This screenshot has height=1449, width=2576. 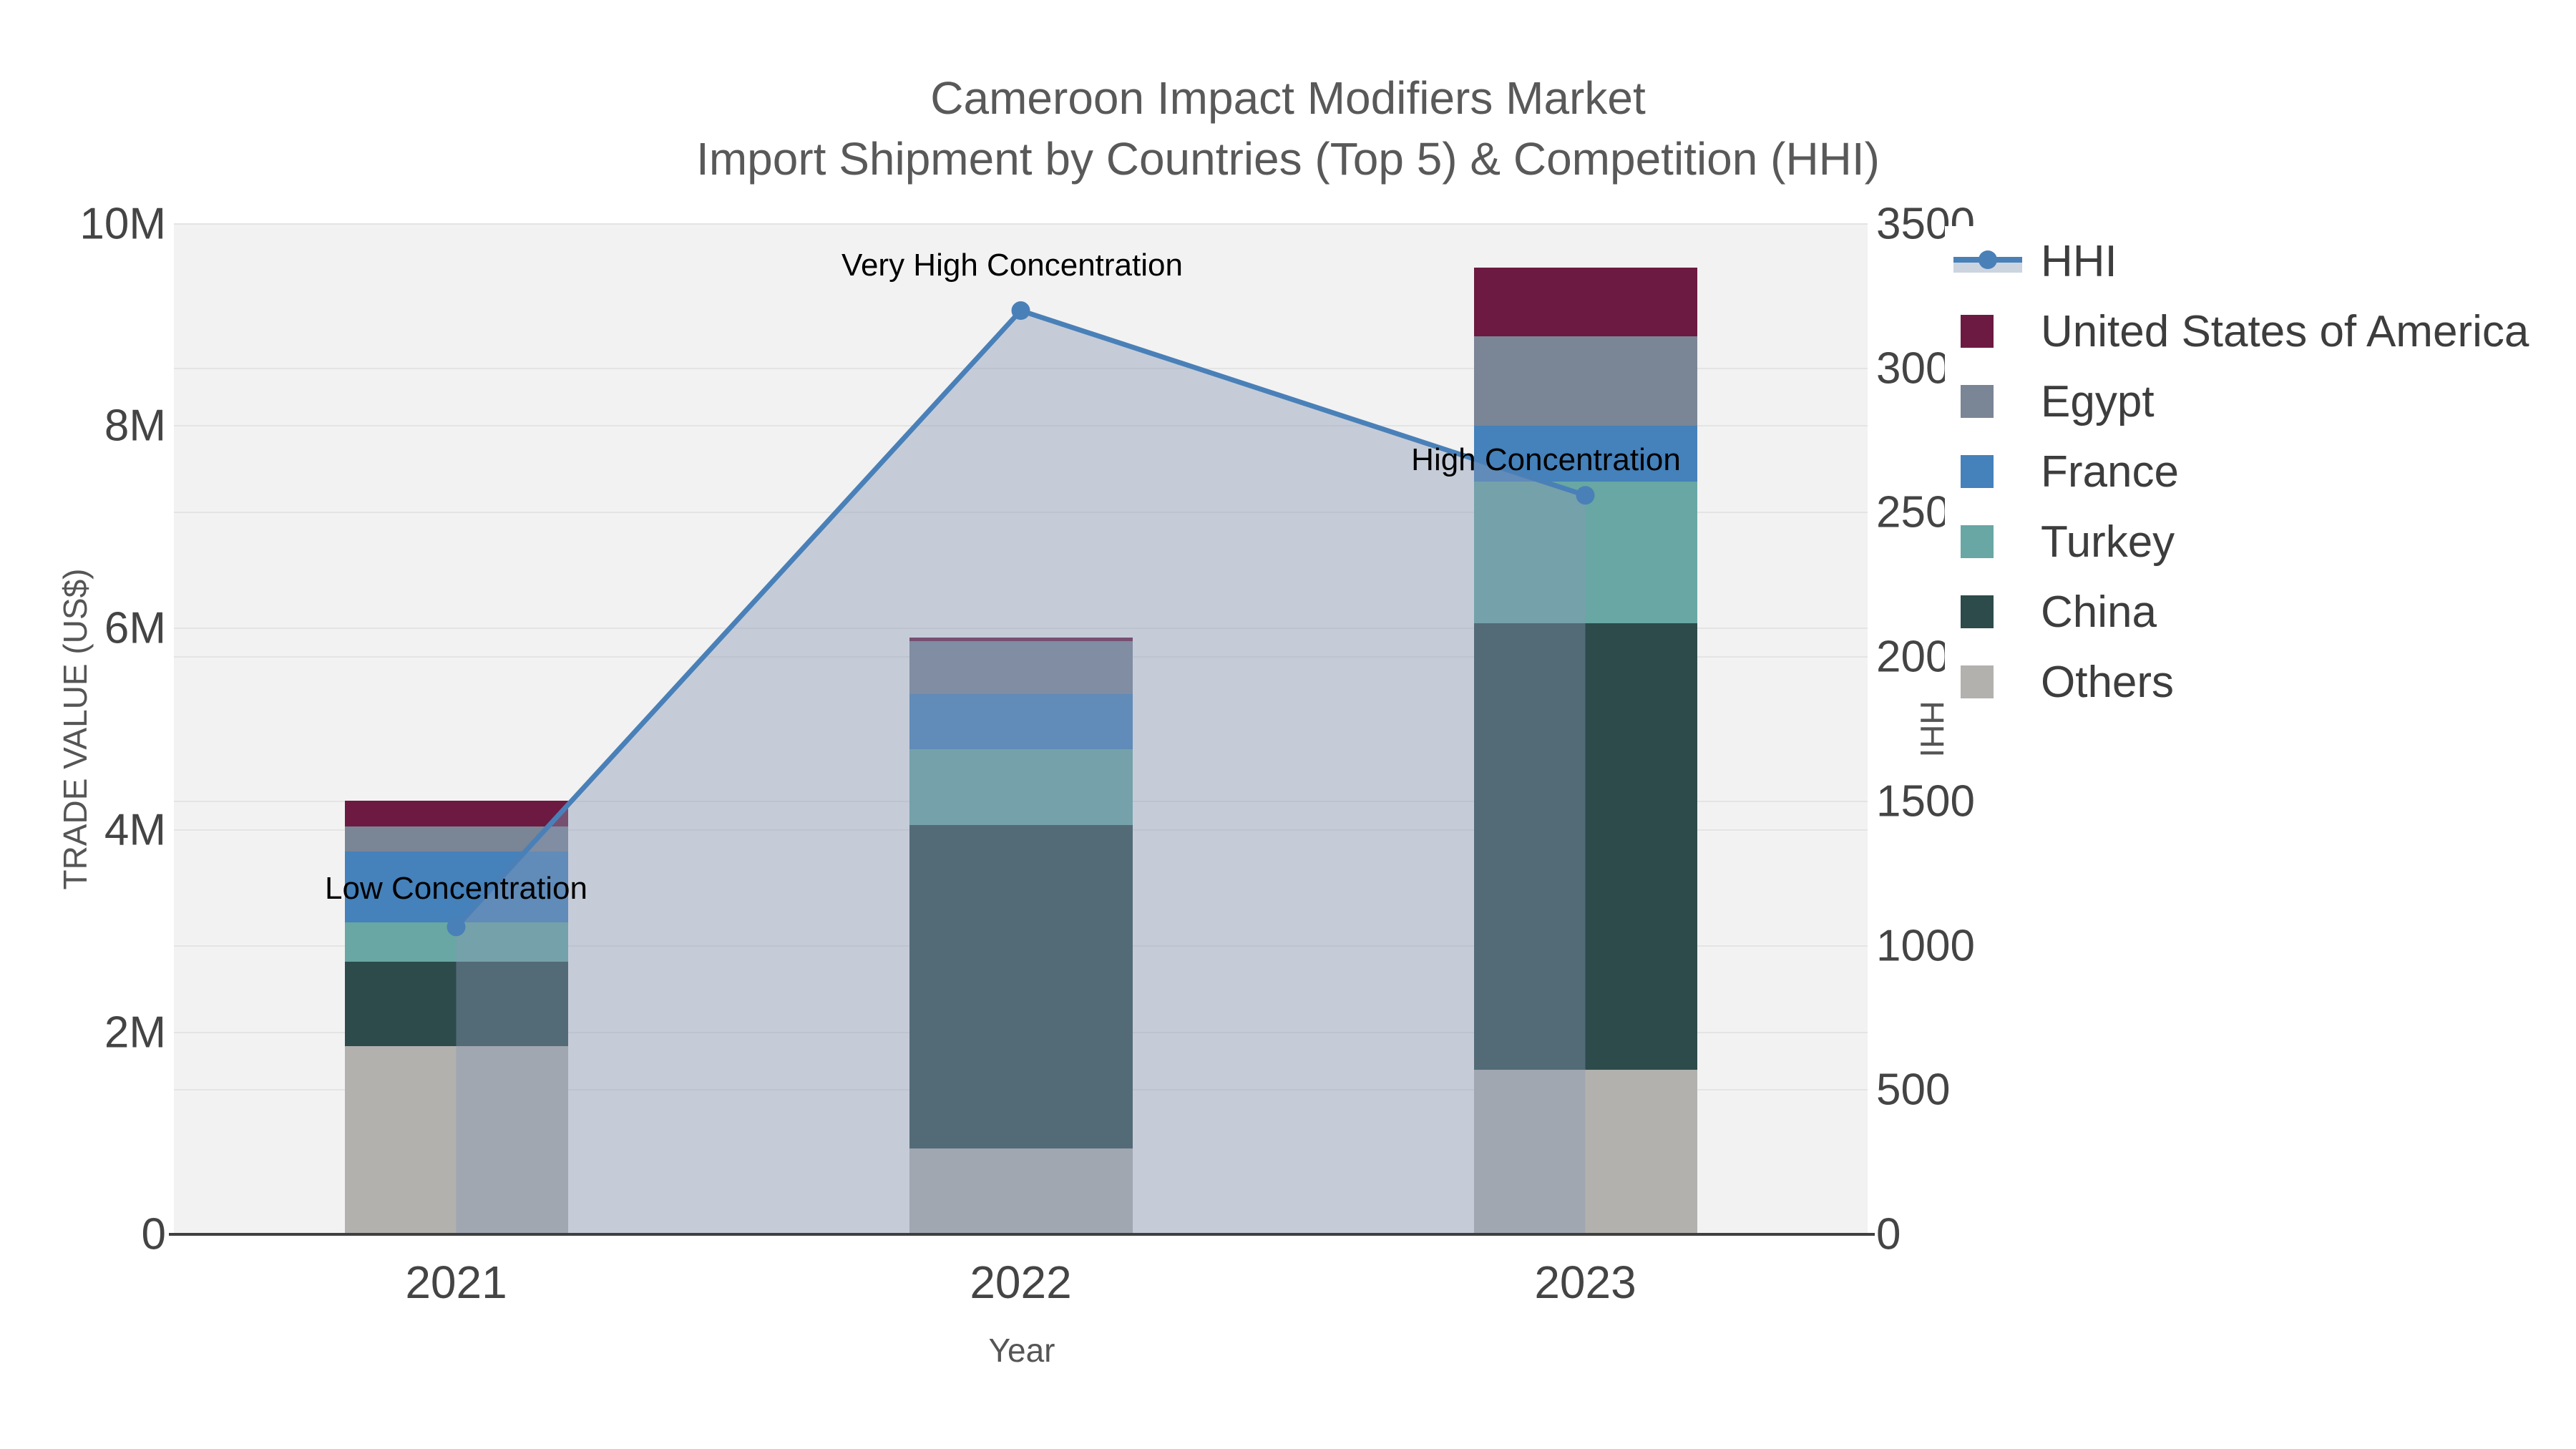 What do you see at coordinates (2260, 682) in the screenshot?
I see `legend-item-others: Others` at bounding box center [2260, 682].